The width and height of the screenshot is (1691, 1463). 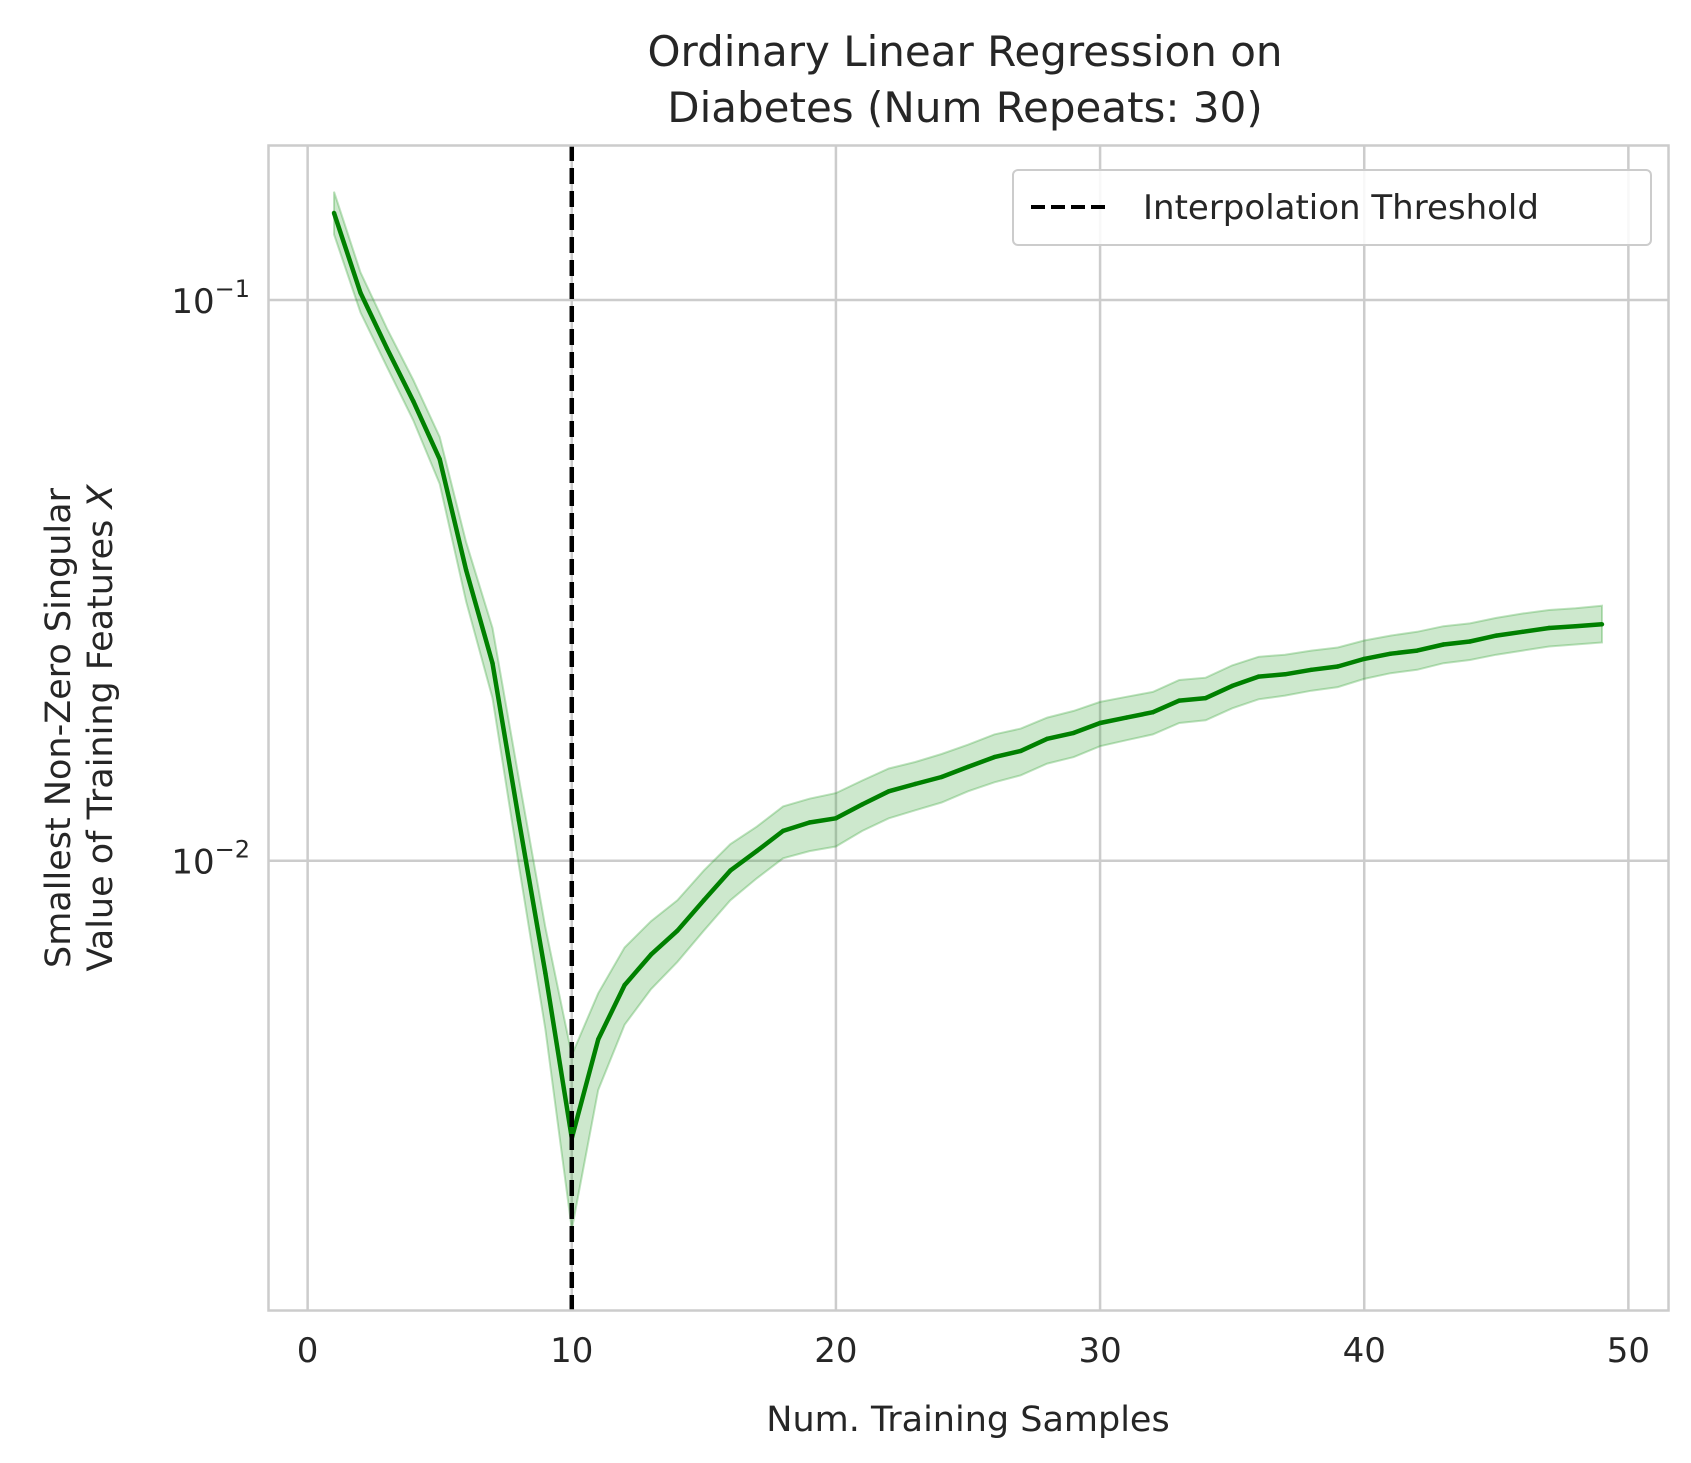 I want to click on x-tick-label: 20, so click(x=835, y=1351).